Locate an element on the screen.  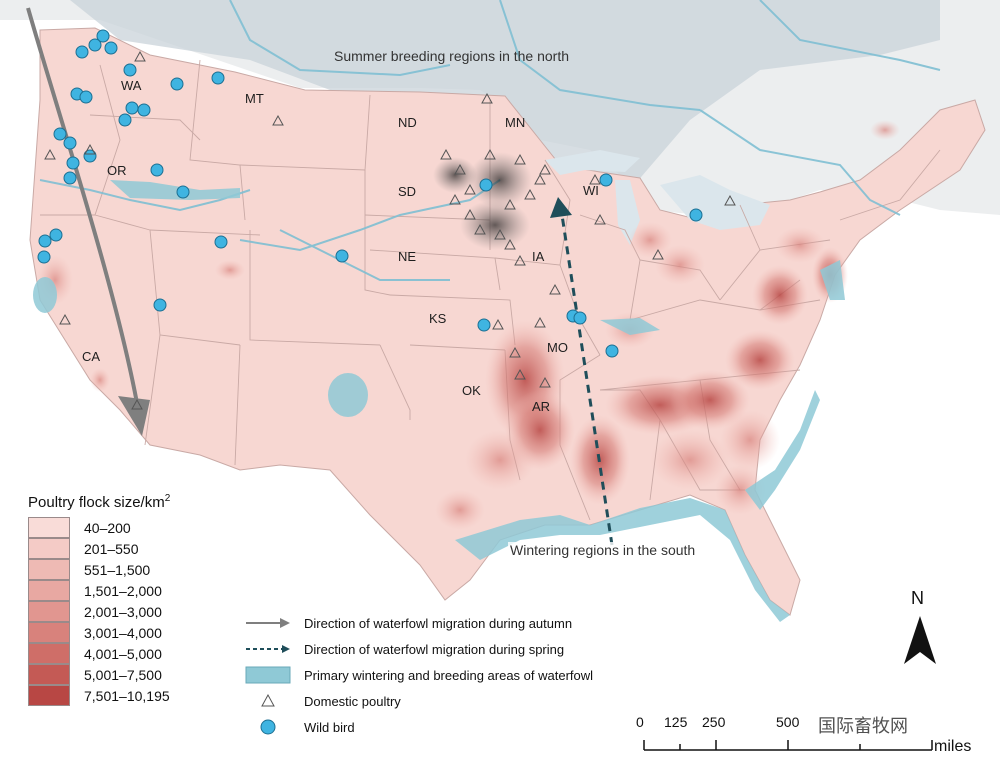
triangle-icon is located at coordinates (268, 701).